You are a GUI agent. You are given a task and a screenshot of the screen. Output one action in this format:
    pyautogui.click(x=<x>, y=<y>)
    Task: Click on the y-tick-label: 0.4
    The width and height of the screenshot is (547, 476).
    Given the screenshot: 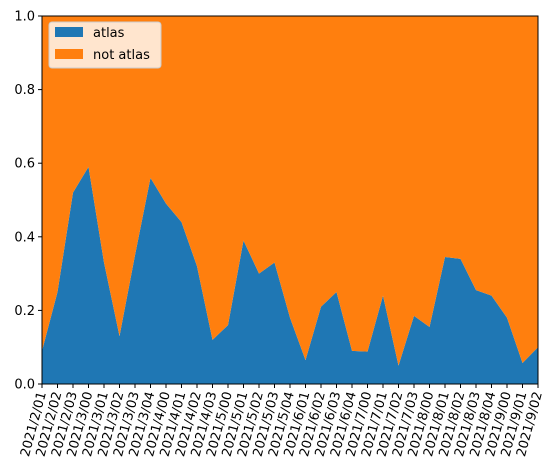 What is the action you would take?
    pyautogui.click(x=24, y=237)
    